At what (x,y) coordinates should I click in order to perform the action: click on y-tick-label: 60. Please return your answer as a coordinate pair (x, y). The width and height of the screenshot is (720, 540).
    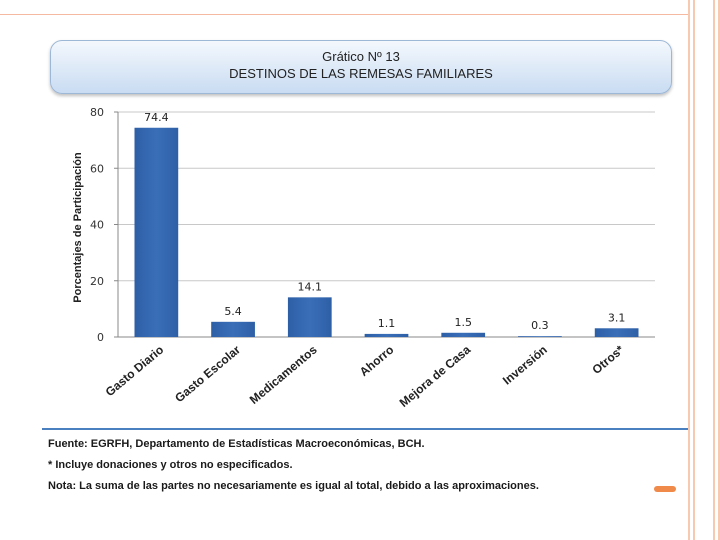
    Looking at the image, I should click on (97, 168).